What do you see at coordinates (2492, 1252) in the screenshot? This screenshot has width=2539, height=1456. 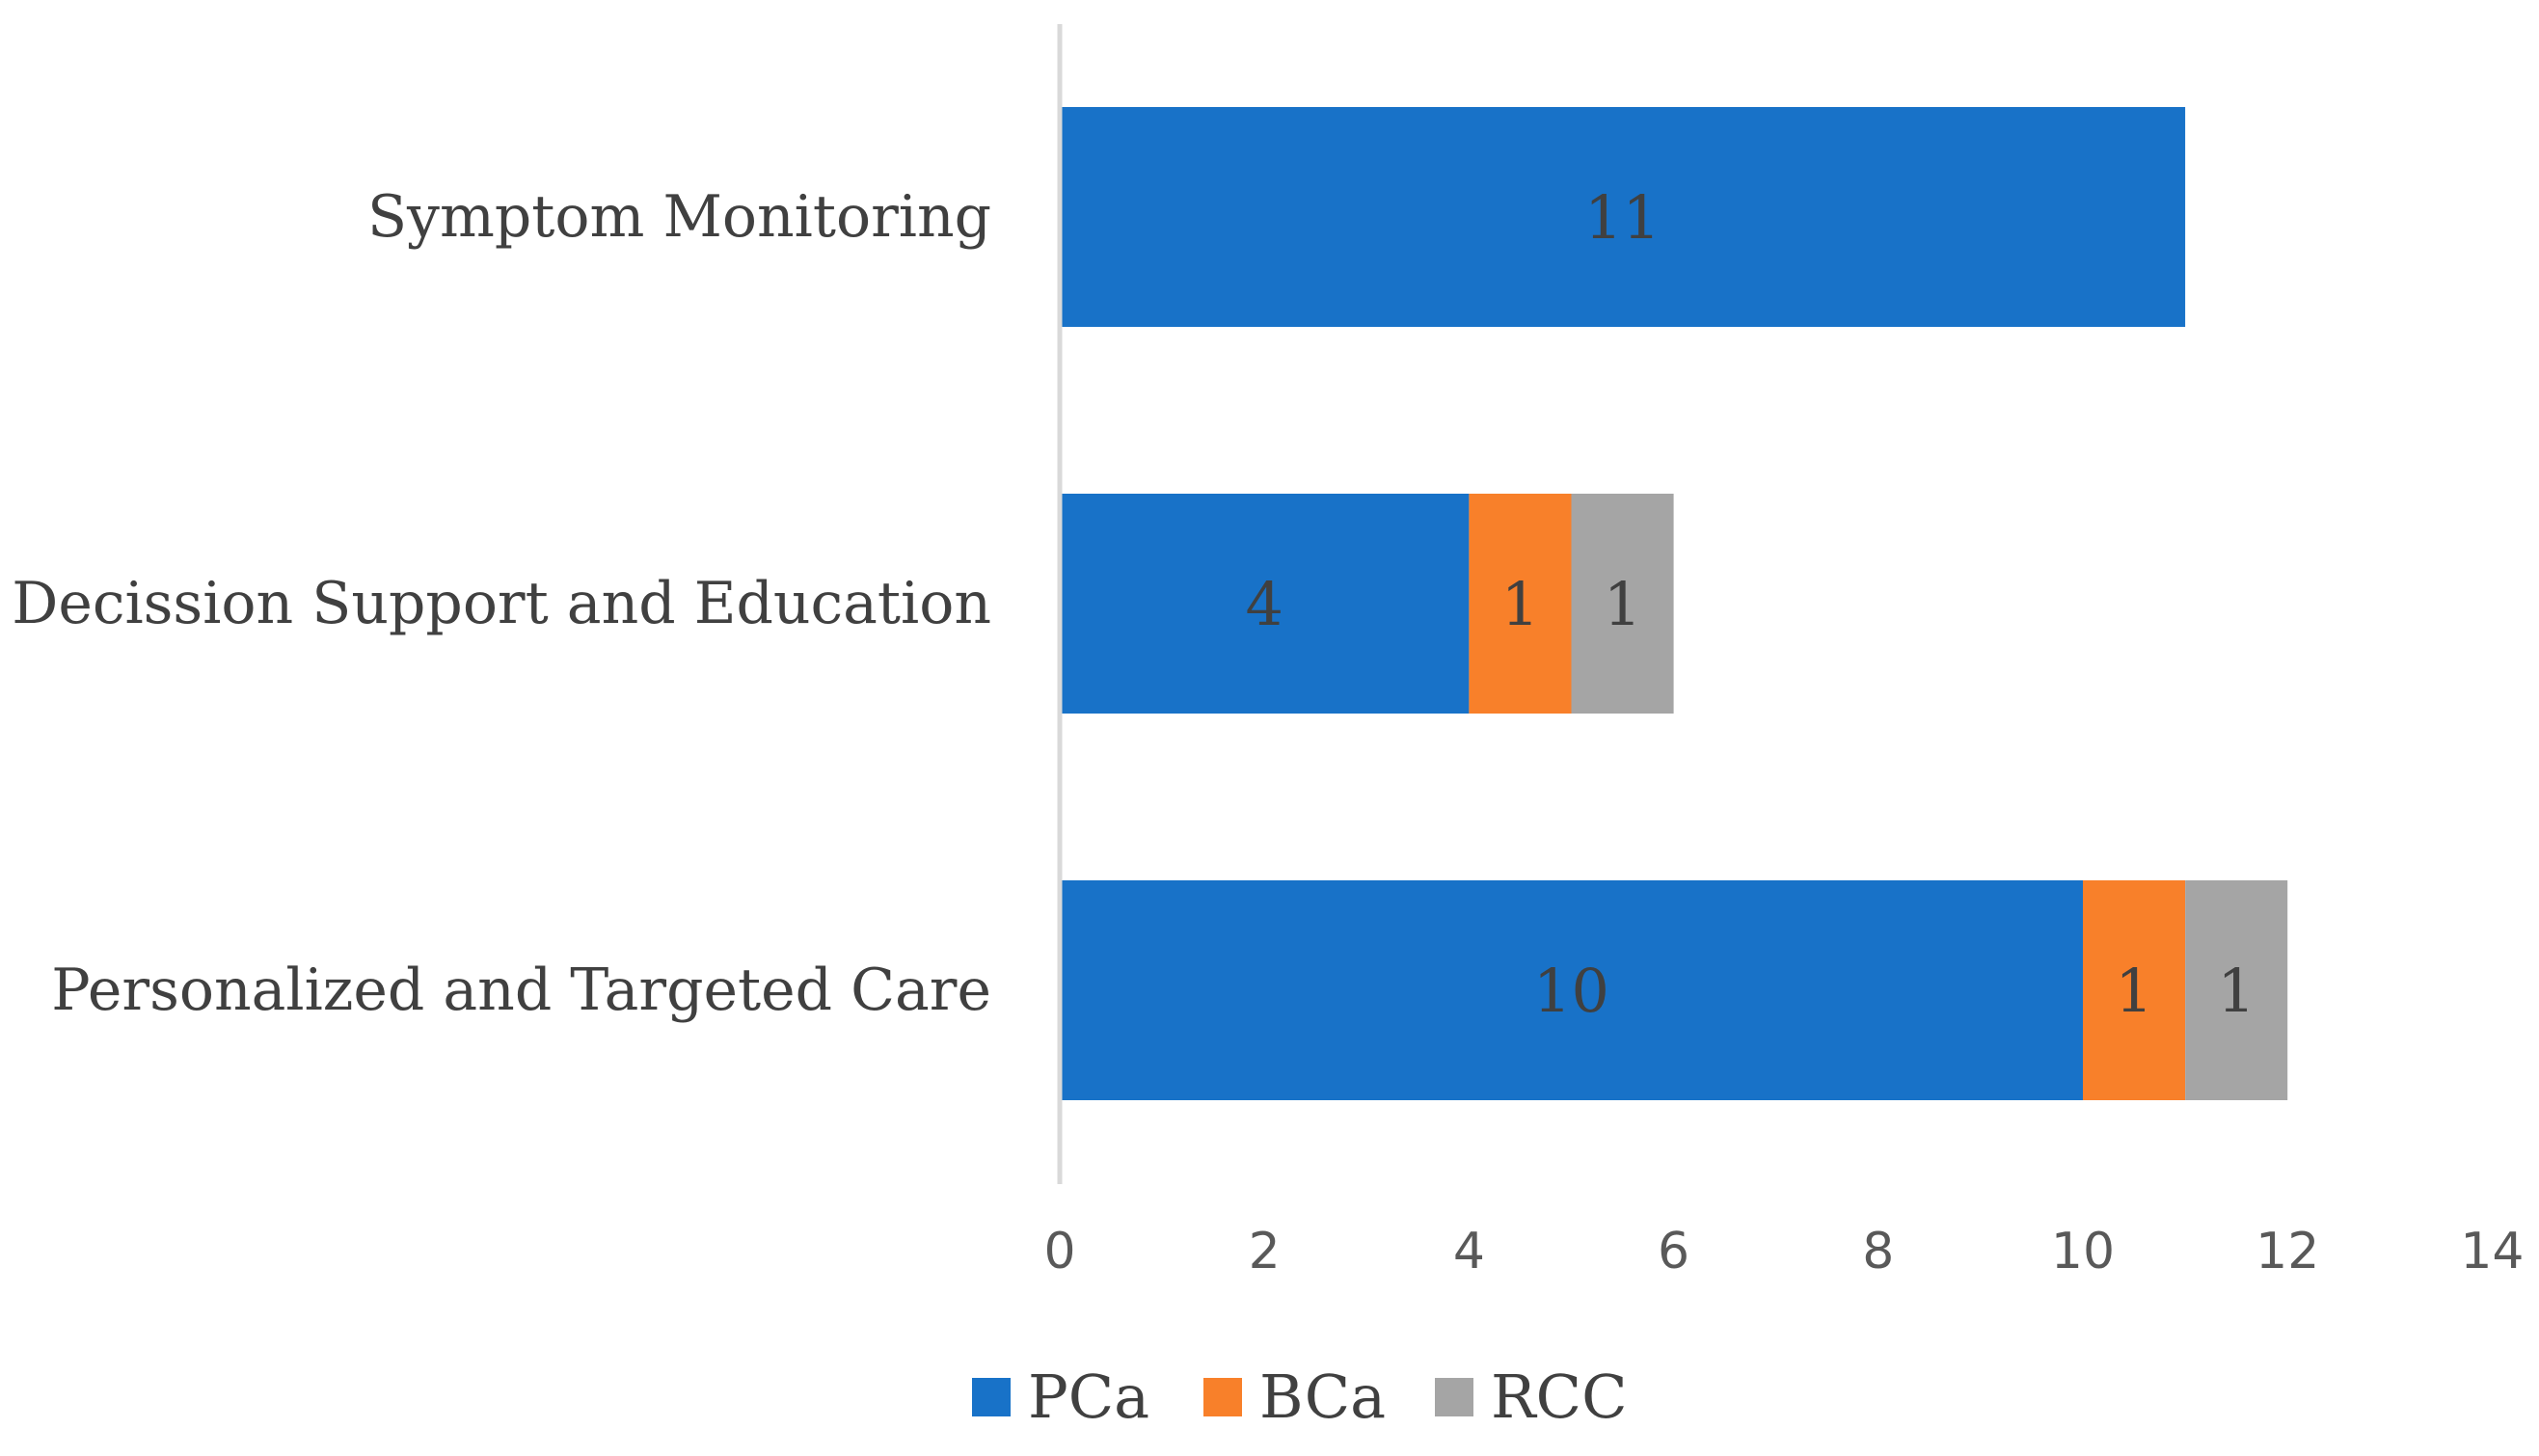 I see `x-tick-label: 14` at bounding box center [2492, 1252].